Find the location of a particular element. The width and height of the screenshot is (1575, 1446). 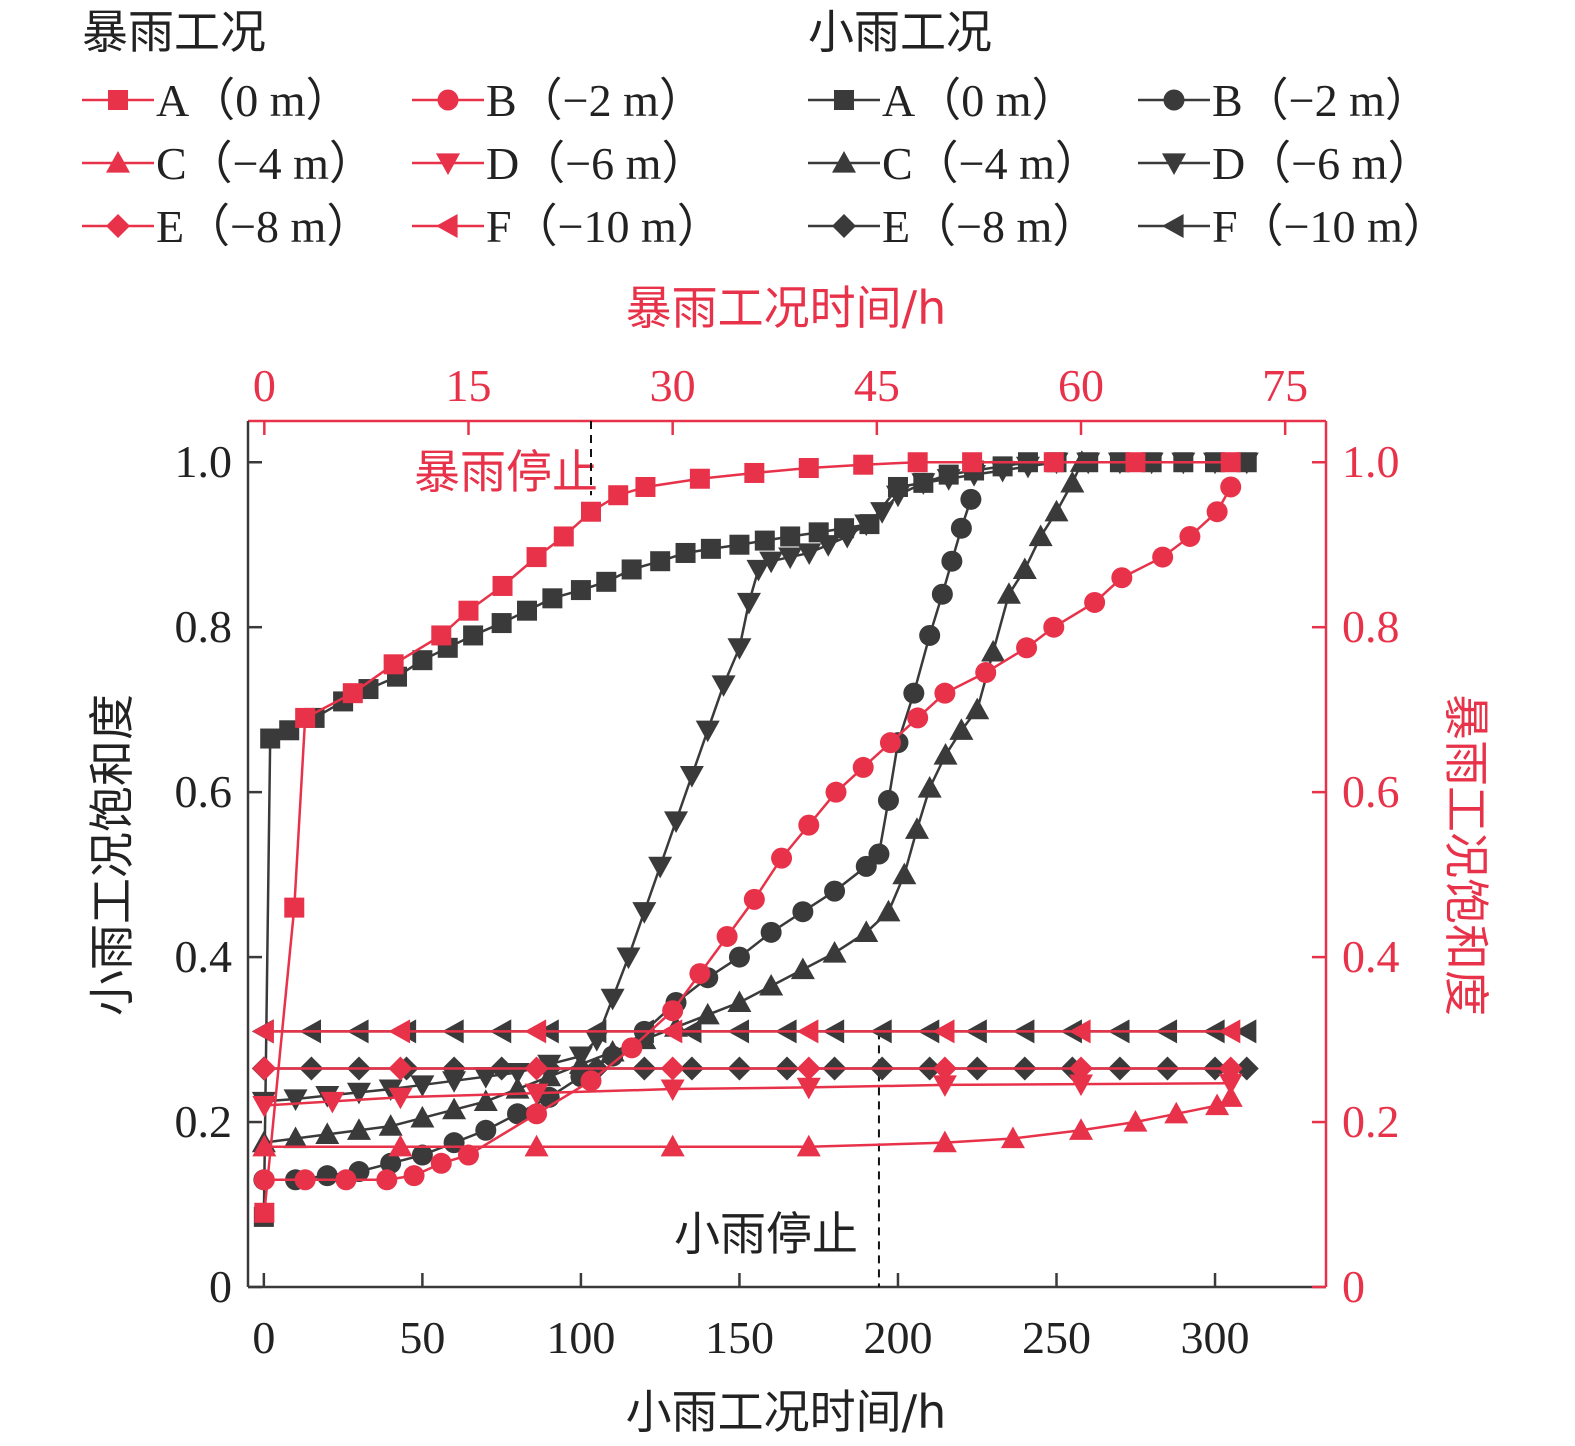

legend-light-label-F: F（−10 m） is located at coordinates (1330, 226).